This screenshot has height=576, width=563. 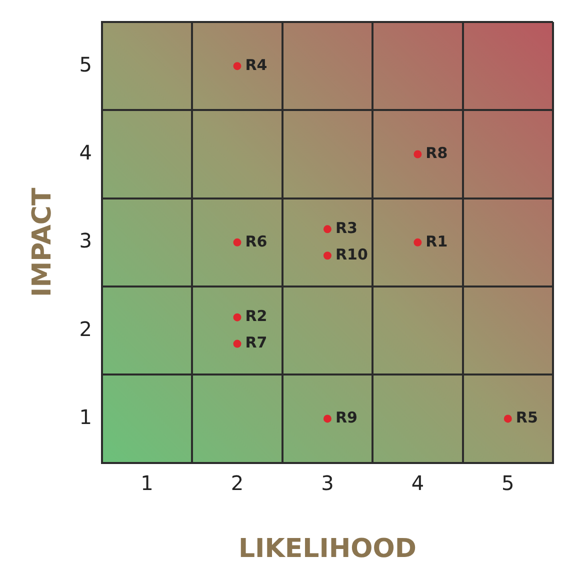 What do you see at coordinates (417, 483) in the screenshot?
I see `x-tick-label: 4` at bounding box center [417, 483].